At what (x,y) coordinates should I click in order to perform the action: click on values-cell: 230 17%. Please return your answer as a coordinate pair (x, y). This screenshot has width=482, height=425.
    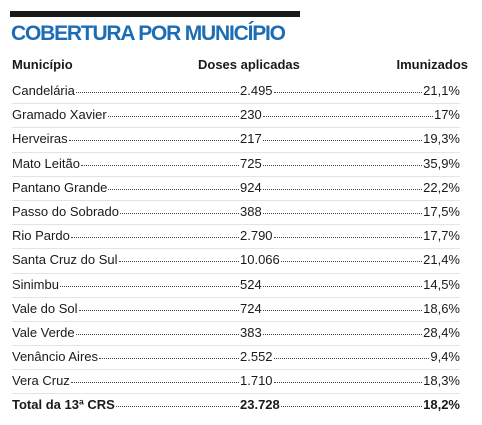
    Looking at the image, I should click on (350, 114).